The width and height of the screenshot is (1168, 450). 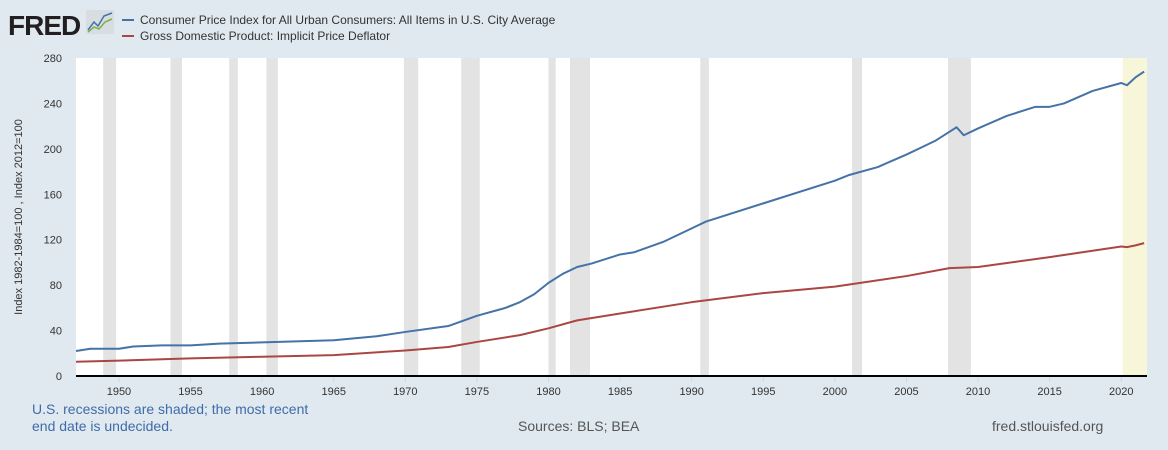 I want to click on x-tick-label: 1975, so click(x=477, y=392).